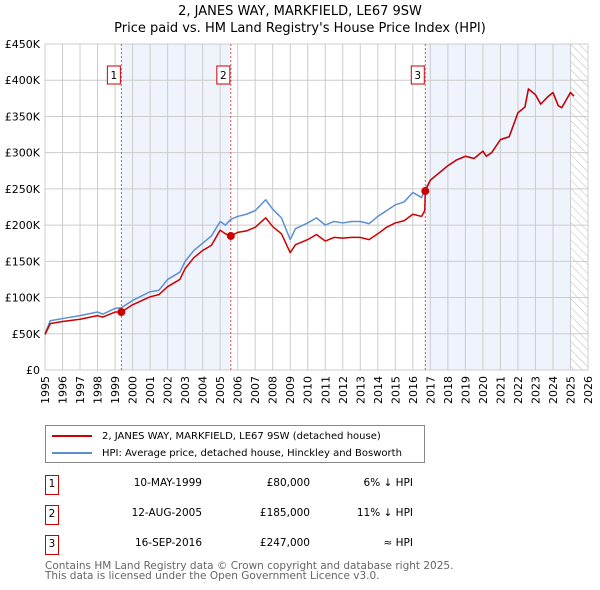 This screenshot has height=590, width=600. I want to click on sale-hpi-comparison: ≈ HPI, so click(398, 543).